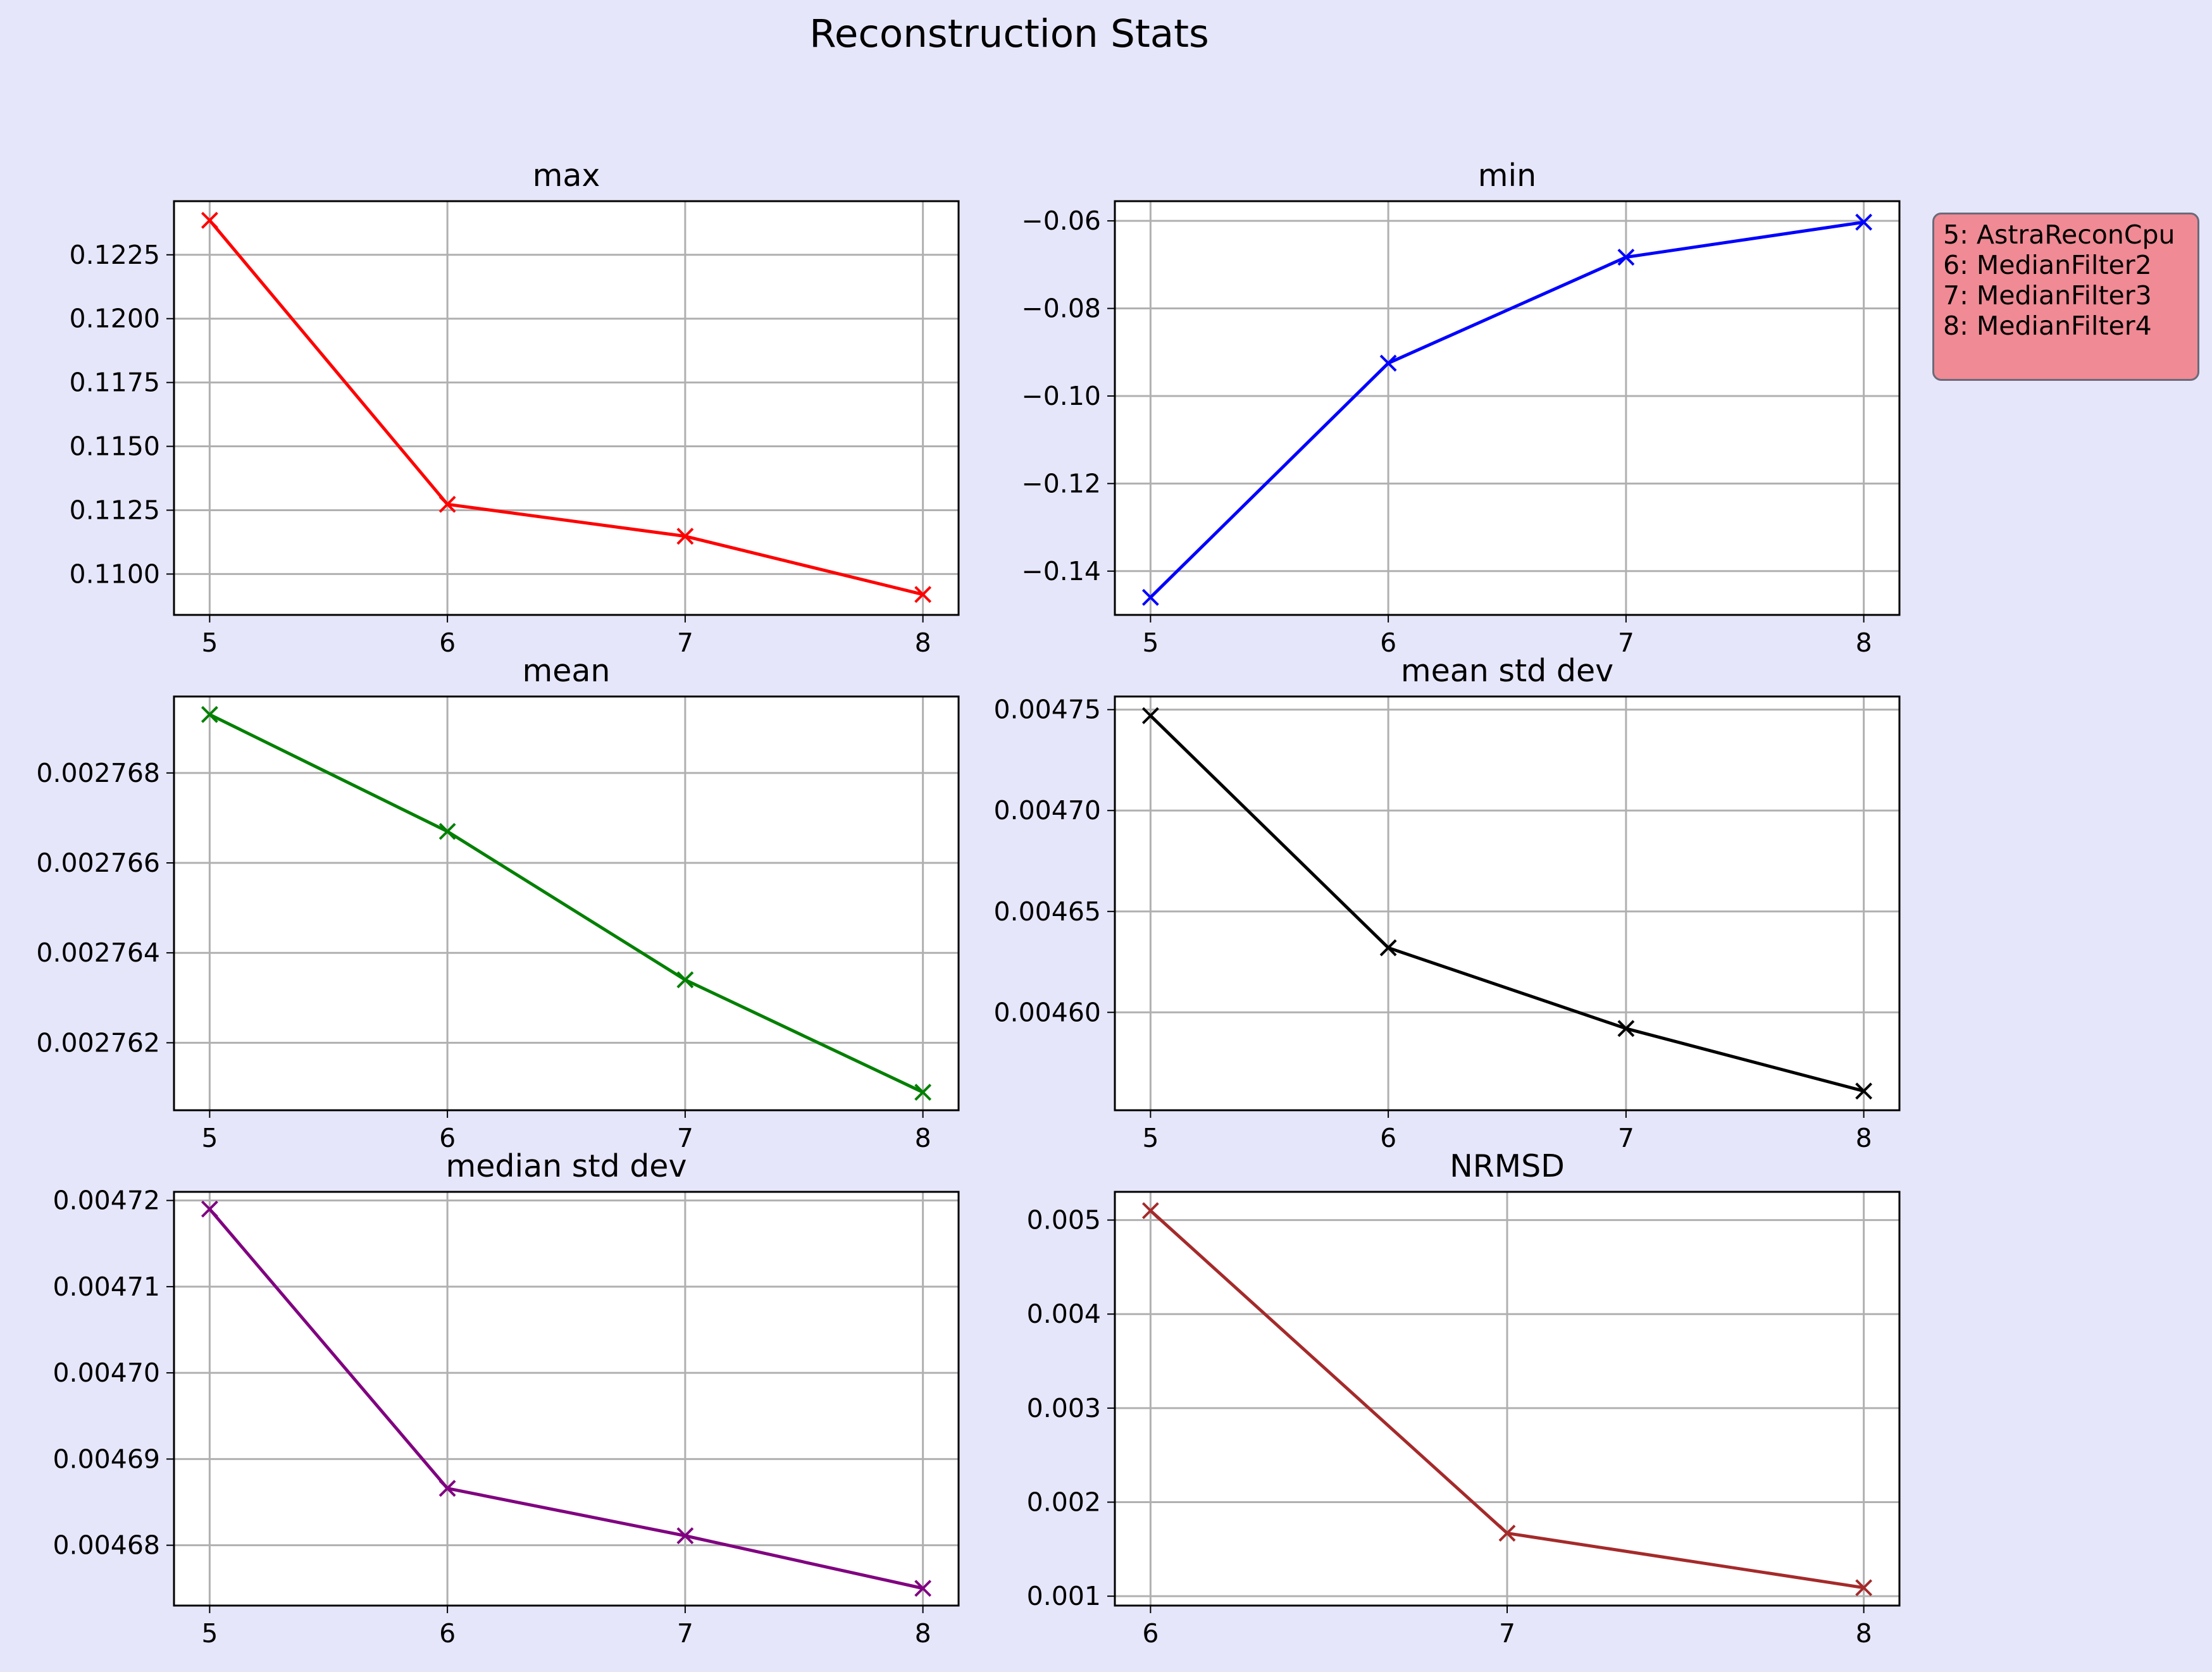 The width and height of the screenshot is (2212, 1672). Describe the element at coordinates (1047, 710) in the screenshot. I see `y-tick-label: 0.00475` at that location.